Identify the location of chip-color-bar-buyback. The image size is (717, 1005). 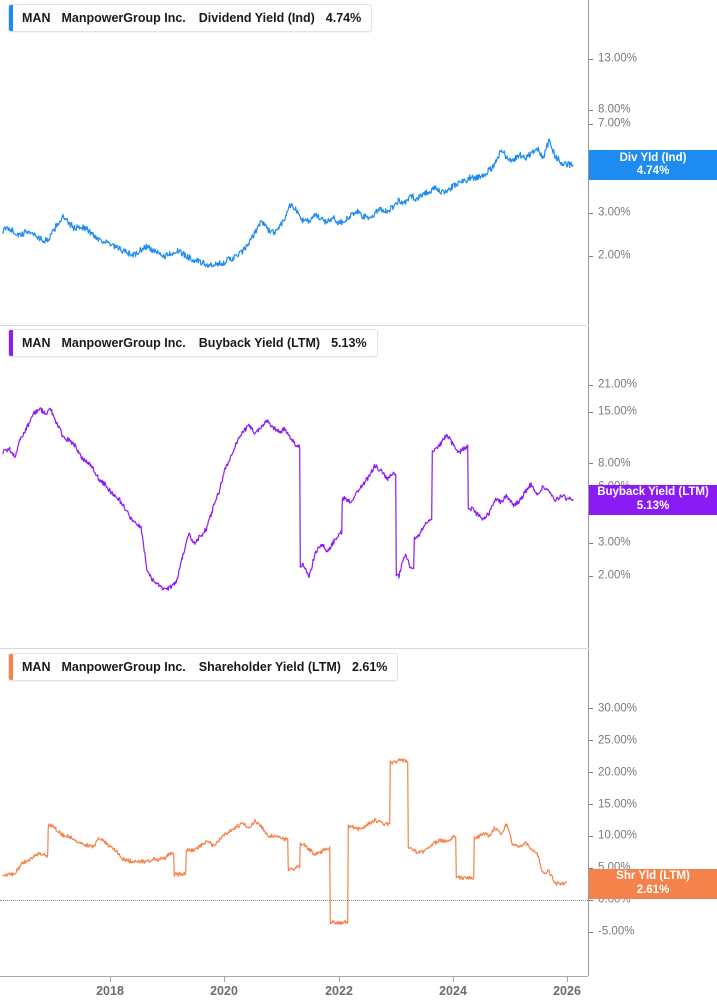
(11, 343).